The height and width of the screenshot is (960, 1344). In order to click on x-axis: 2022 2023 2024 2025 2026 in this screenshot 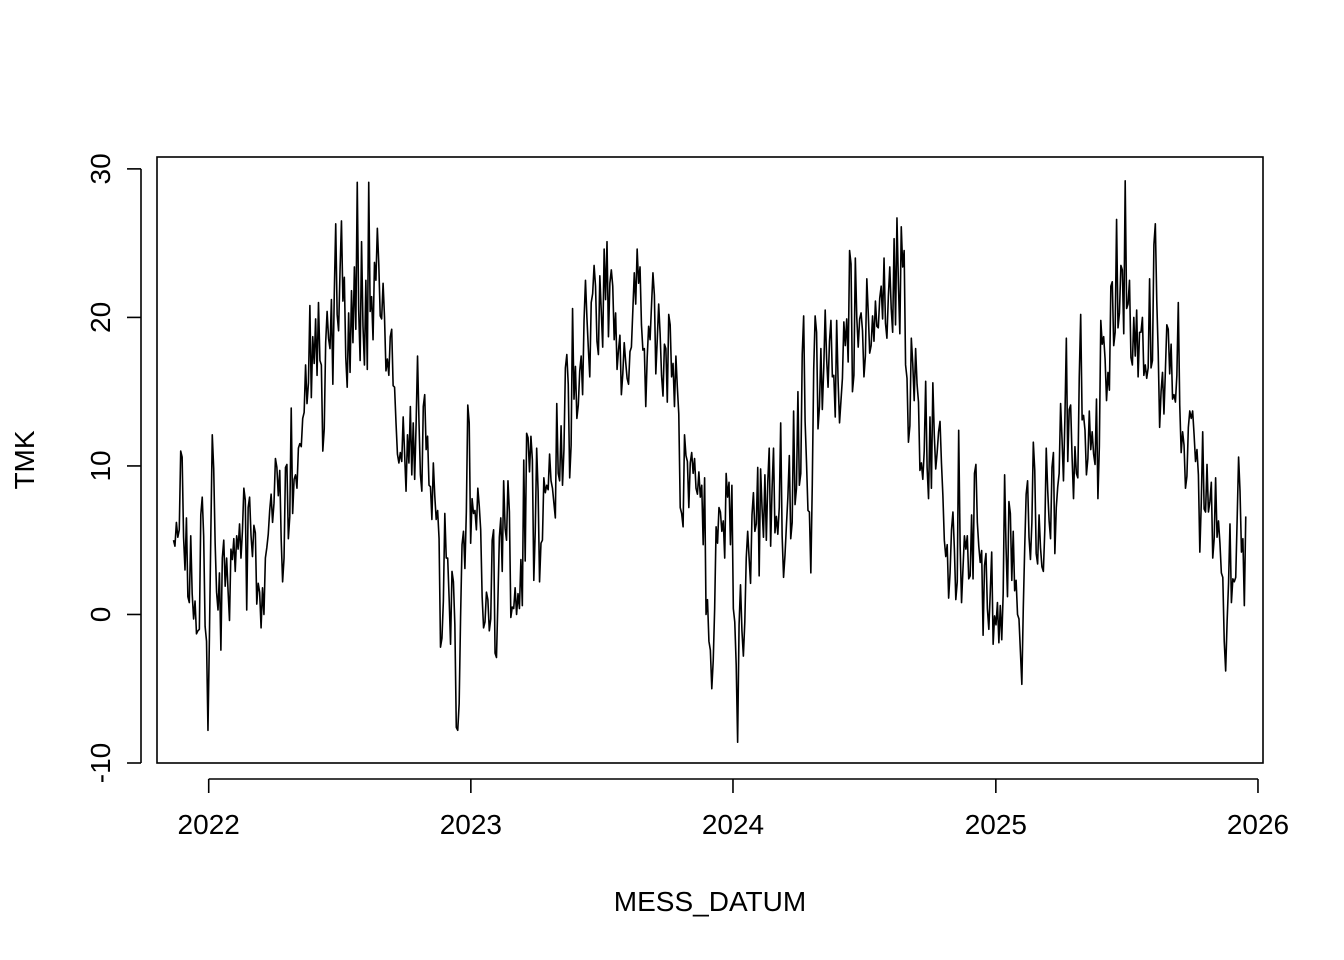, I will do `click(733, 809)`.